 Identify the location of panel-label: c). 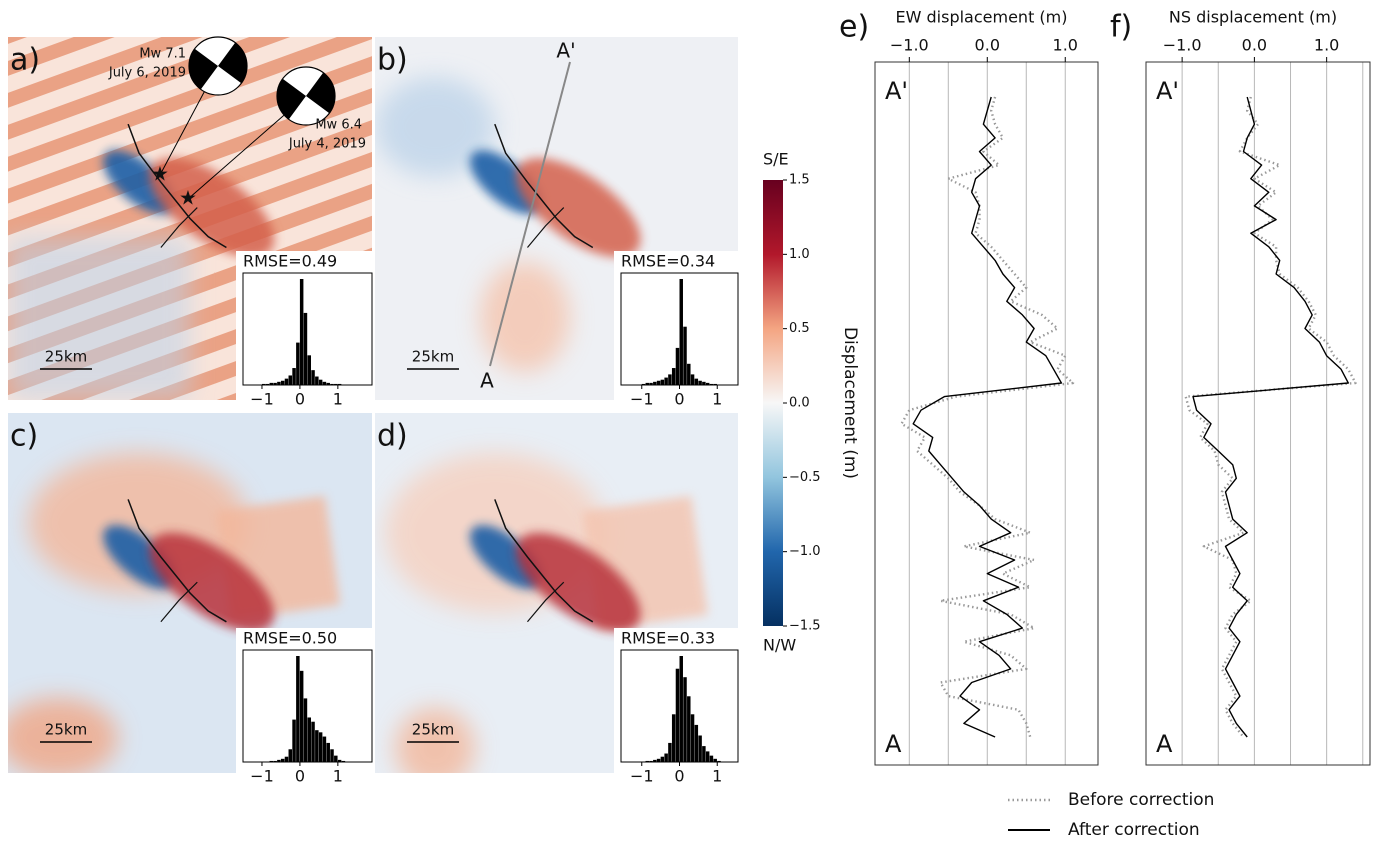
(24, 436).